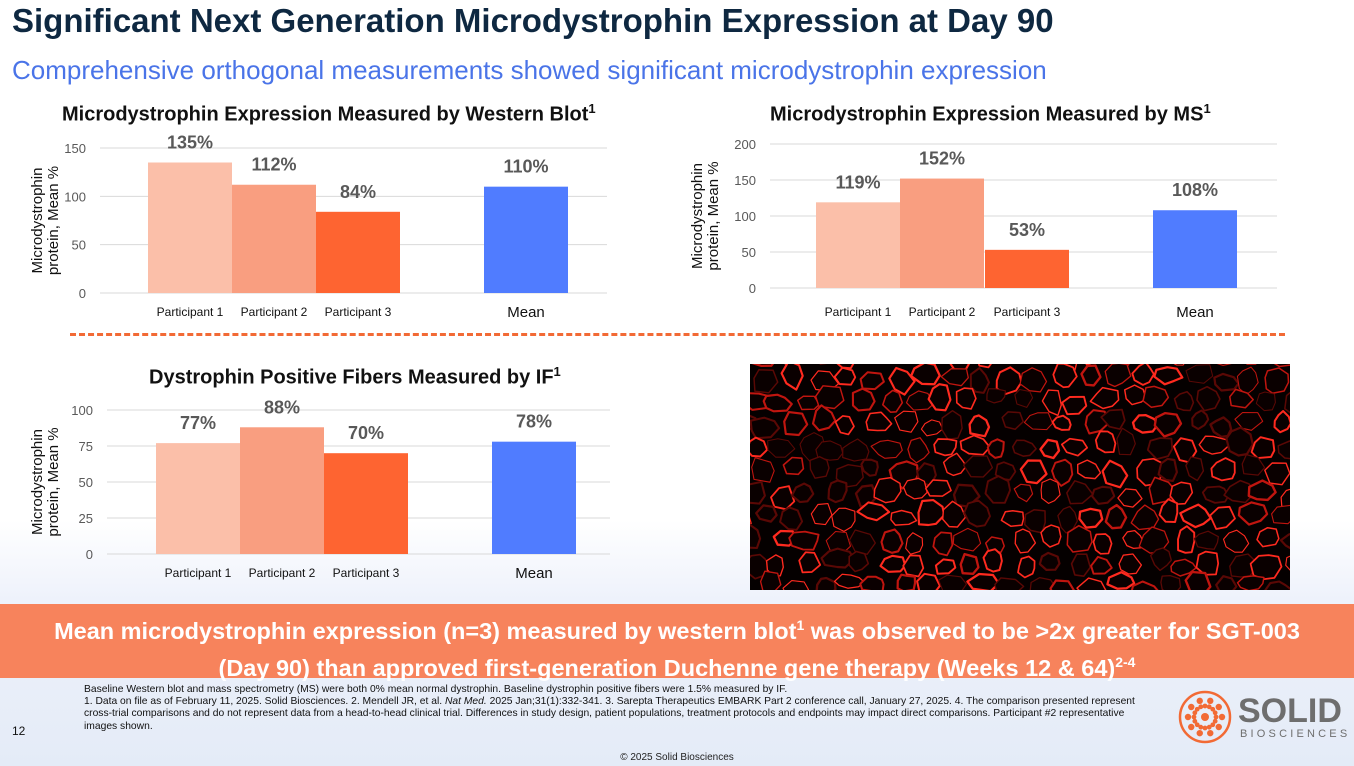  I want to click on banner-sup: 2-4, so click(1125, 661).